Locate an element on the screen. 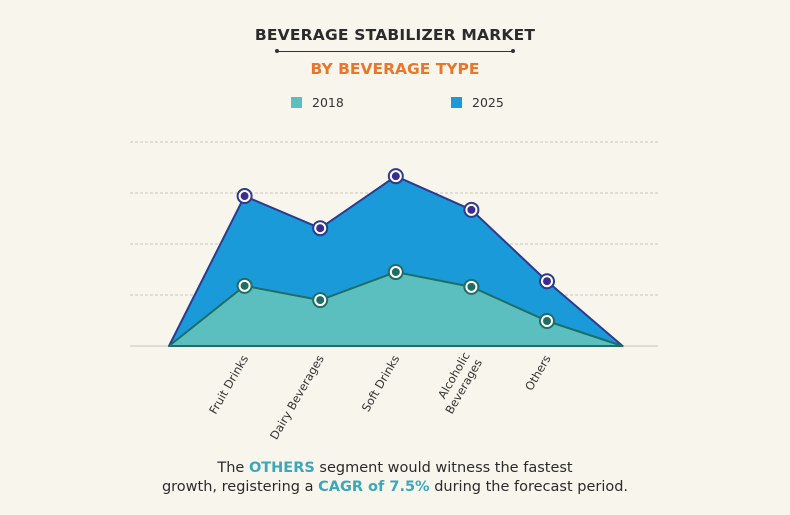 The image size is (790, 515). chart-subtitle: BY BEVERAGE TYPE is located at coordinates (395, 69).